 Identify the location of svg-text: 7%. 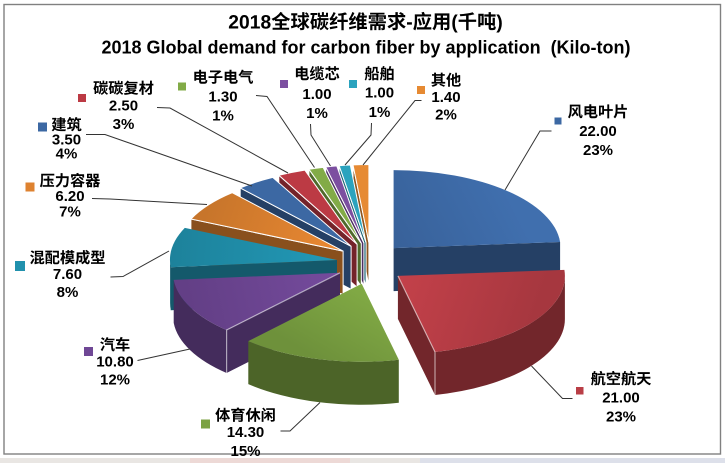
(70, 212).